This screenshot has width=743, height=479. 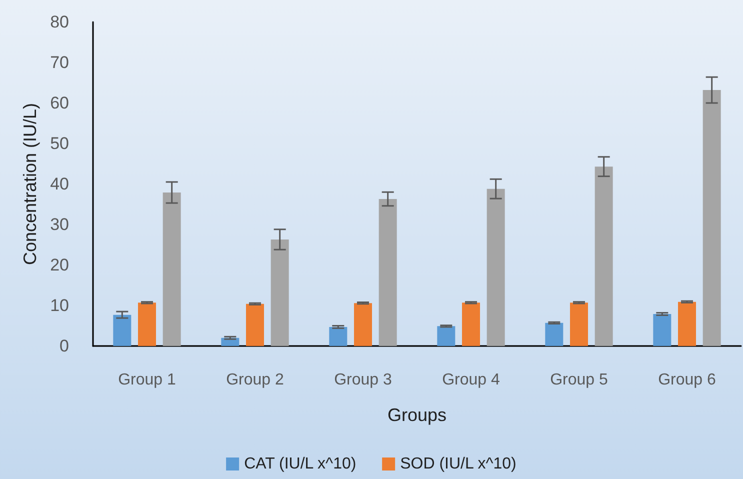 I want to click on y-tick-label: 50, so click(x=59, y=143).